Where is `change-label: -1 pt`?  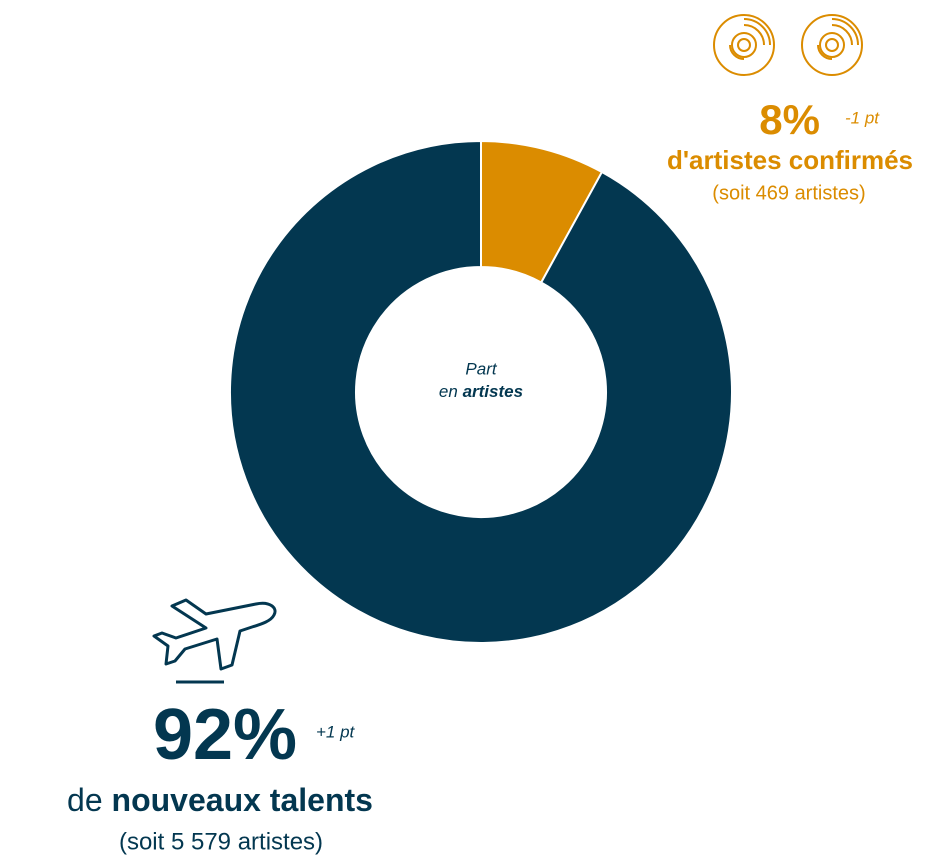 change-label: -1 pt is located at coordinates (862, 117).